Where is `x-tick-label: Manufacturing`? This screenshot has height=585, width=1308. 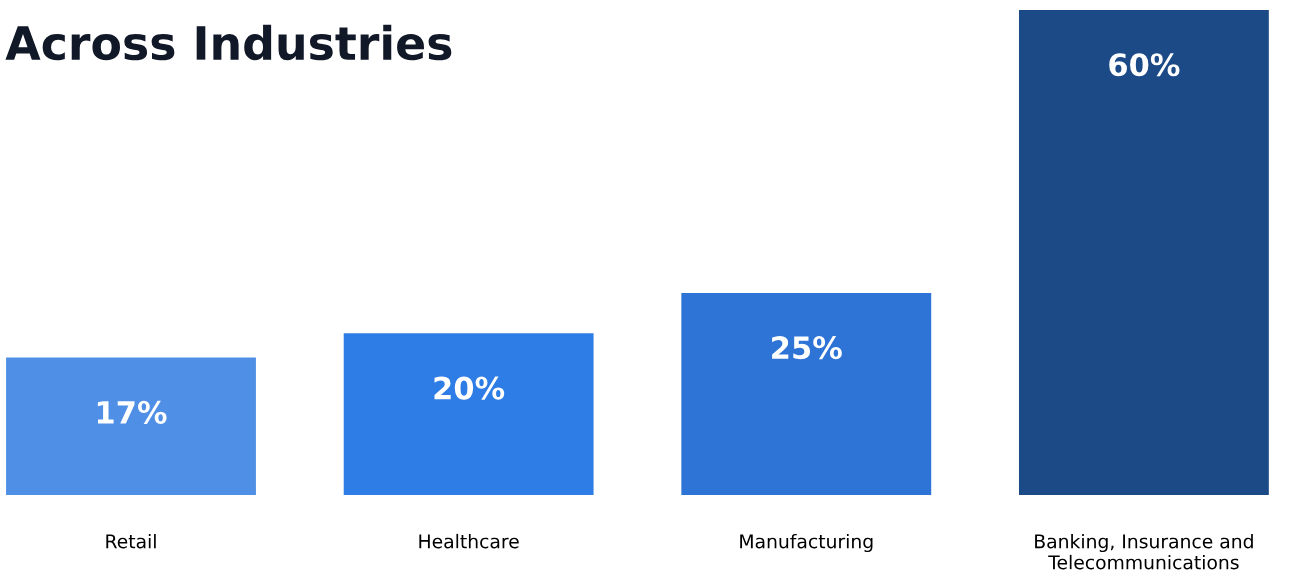
x-tick-label: Manufacturing is located at coordinates (806, 543).